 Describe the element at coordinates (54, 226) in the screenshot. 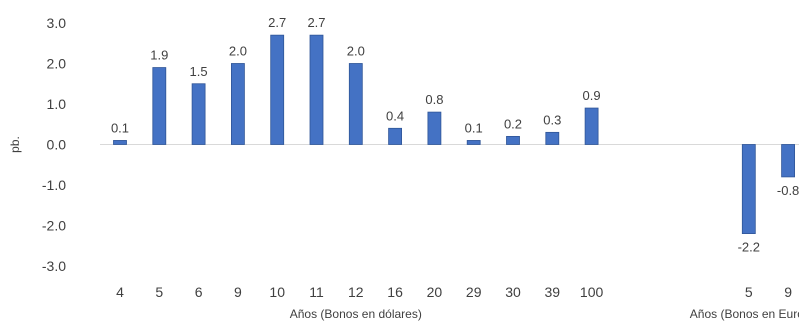

I see `y-tick-label: -2.0` at that location.